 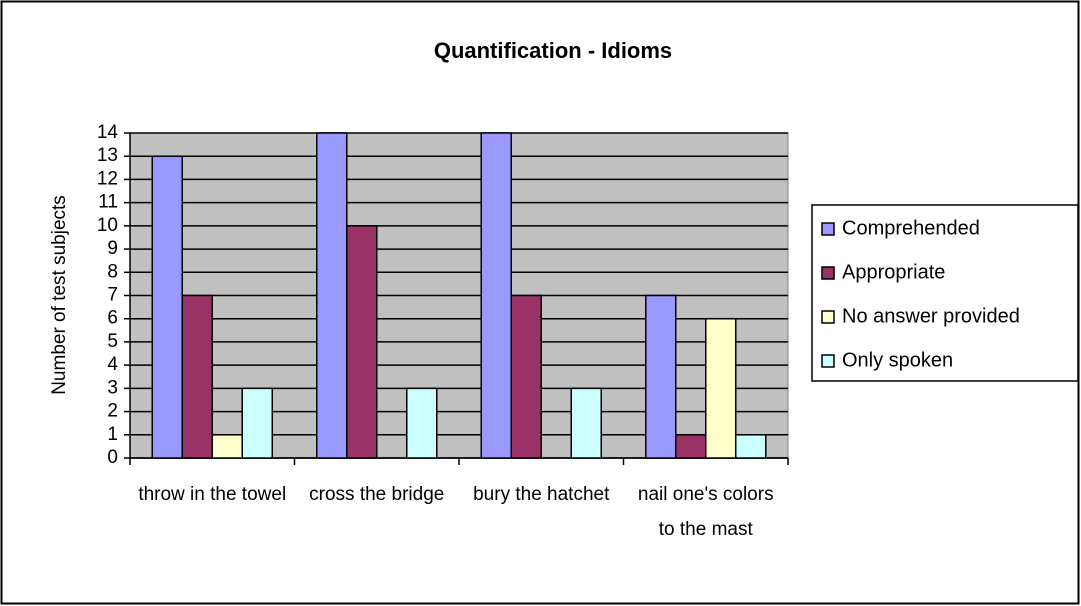 I want to click on x-tick-label: throw in the towel, so click(x=212, y=494).